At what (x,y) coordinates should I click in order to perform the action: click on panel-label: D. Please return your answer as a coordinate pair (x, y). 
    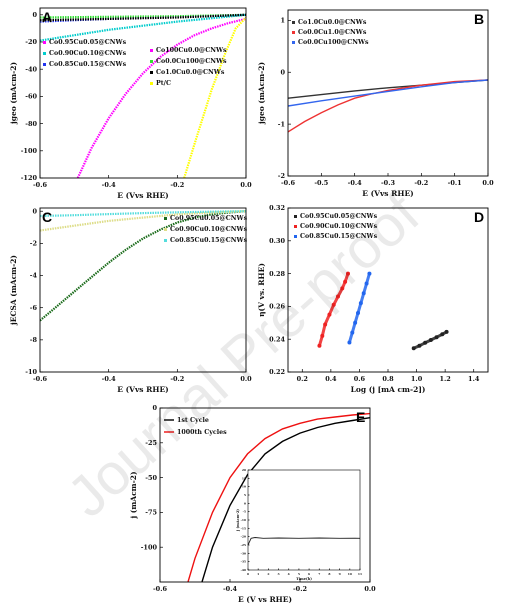
    Looking at the image, I should click on (479, 217).